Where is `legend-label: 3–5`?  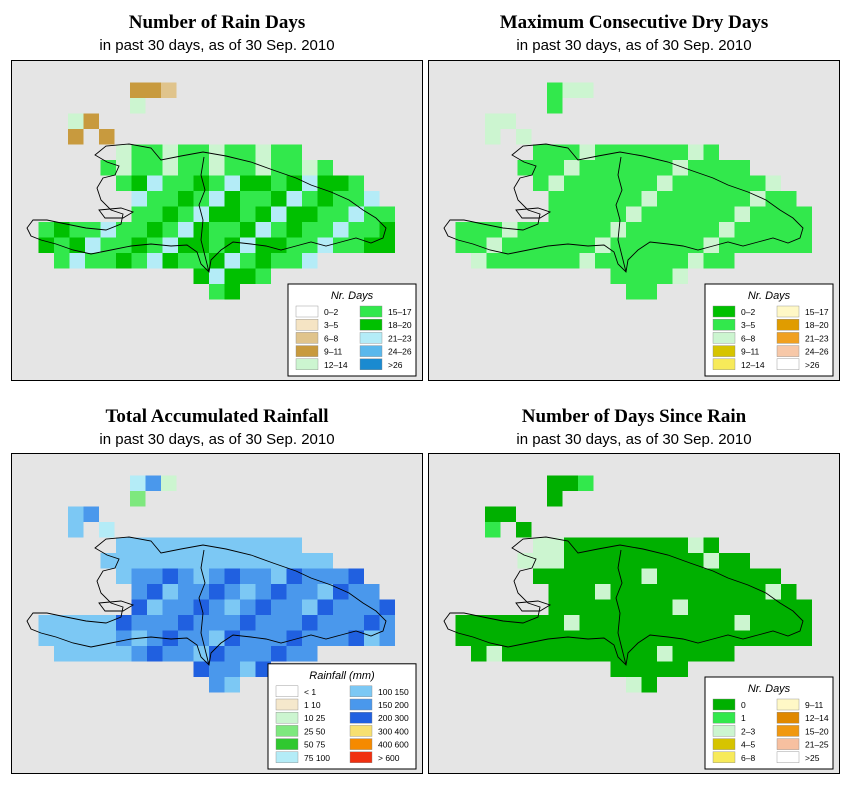 legend-label: 3–5 is located at coordinates (748, 325).